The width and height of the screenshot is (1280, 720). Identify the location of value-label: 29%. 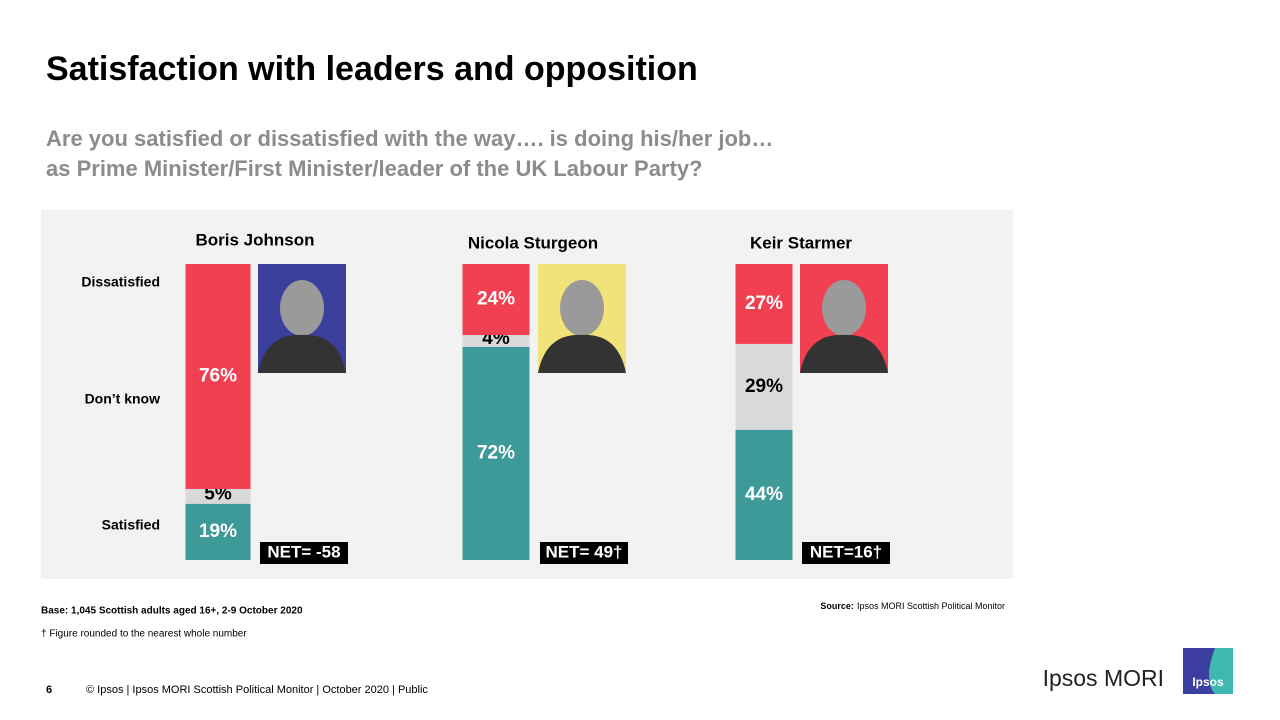
(764, 386).